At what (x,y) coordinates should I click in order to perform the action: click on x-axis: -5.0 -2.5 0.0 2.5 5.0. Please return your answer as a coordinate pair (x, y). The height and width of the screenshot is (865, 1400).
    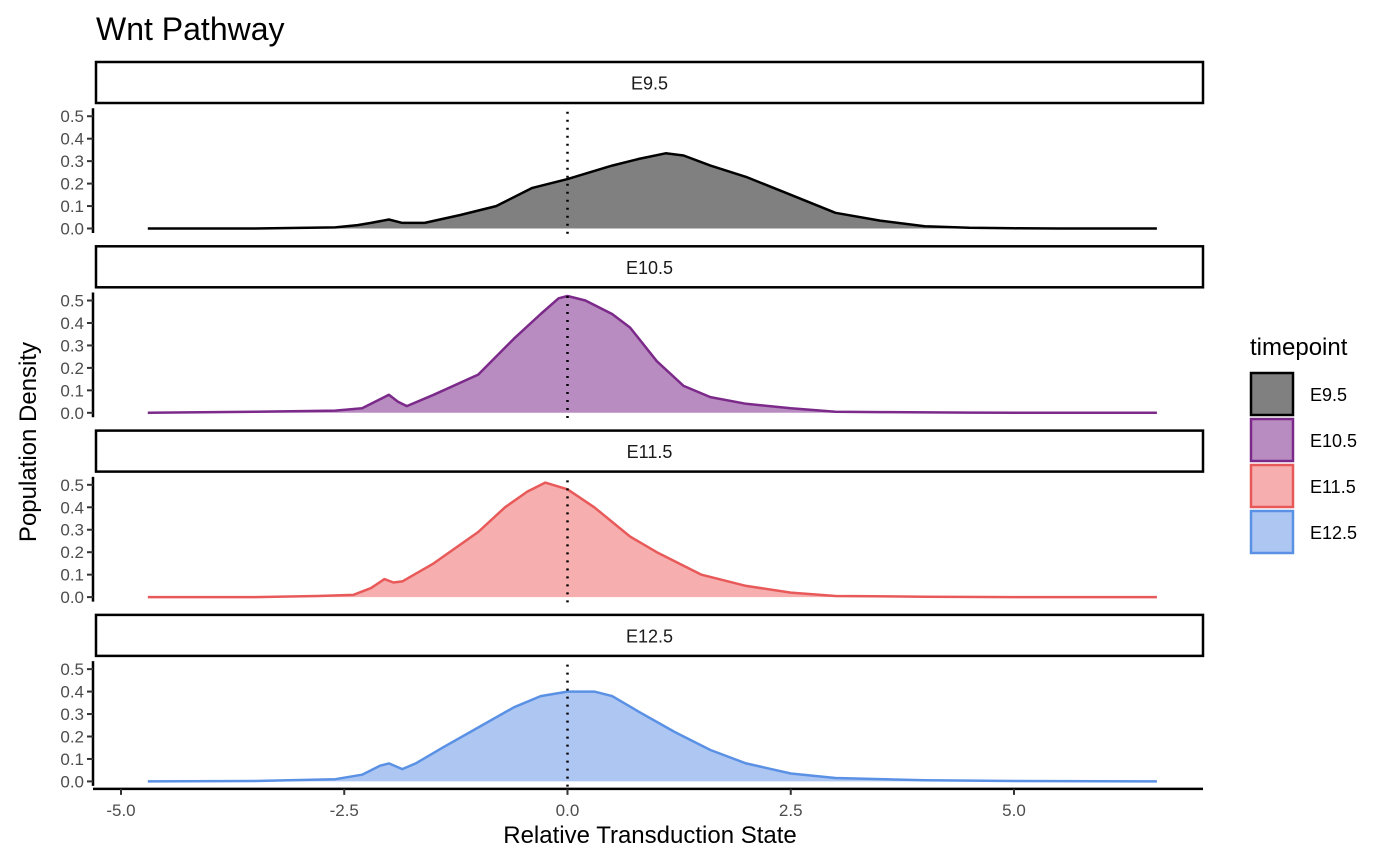
    Looking at the image, I should click on (648, 803).